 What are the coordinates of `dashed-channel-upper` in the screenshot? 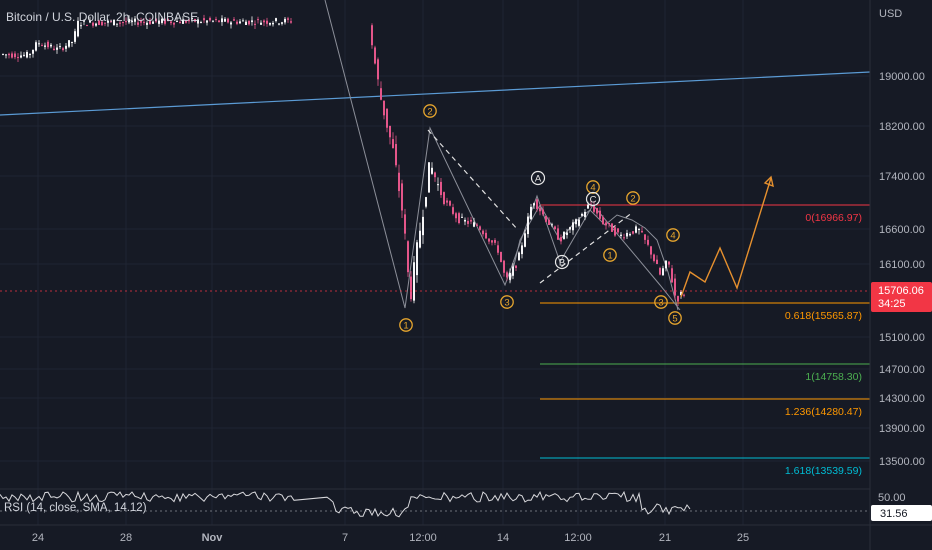 It's located at (473, 180).